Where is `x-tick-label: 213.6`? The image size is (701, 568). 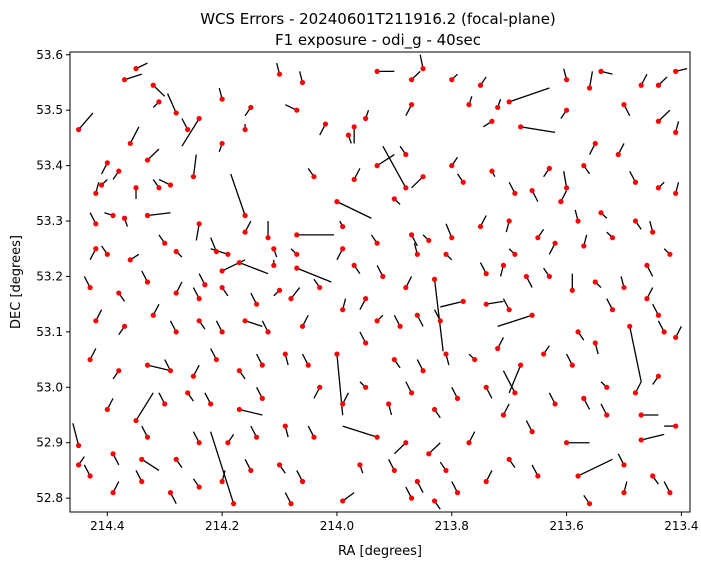
x-tick-label: 213.6 is located at coordinates (566, 526).